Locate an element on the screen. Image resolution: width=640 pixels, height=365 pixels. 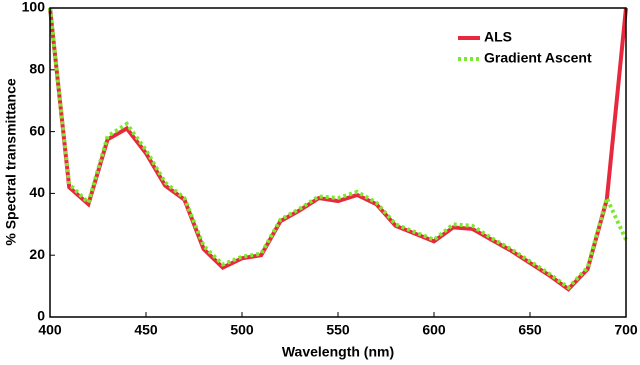
y-tick-label: 100 is located at coordinates (34, 7).